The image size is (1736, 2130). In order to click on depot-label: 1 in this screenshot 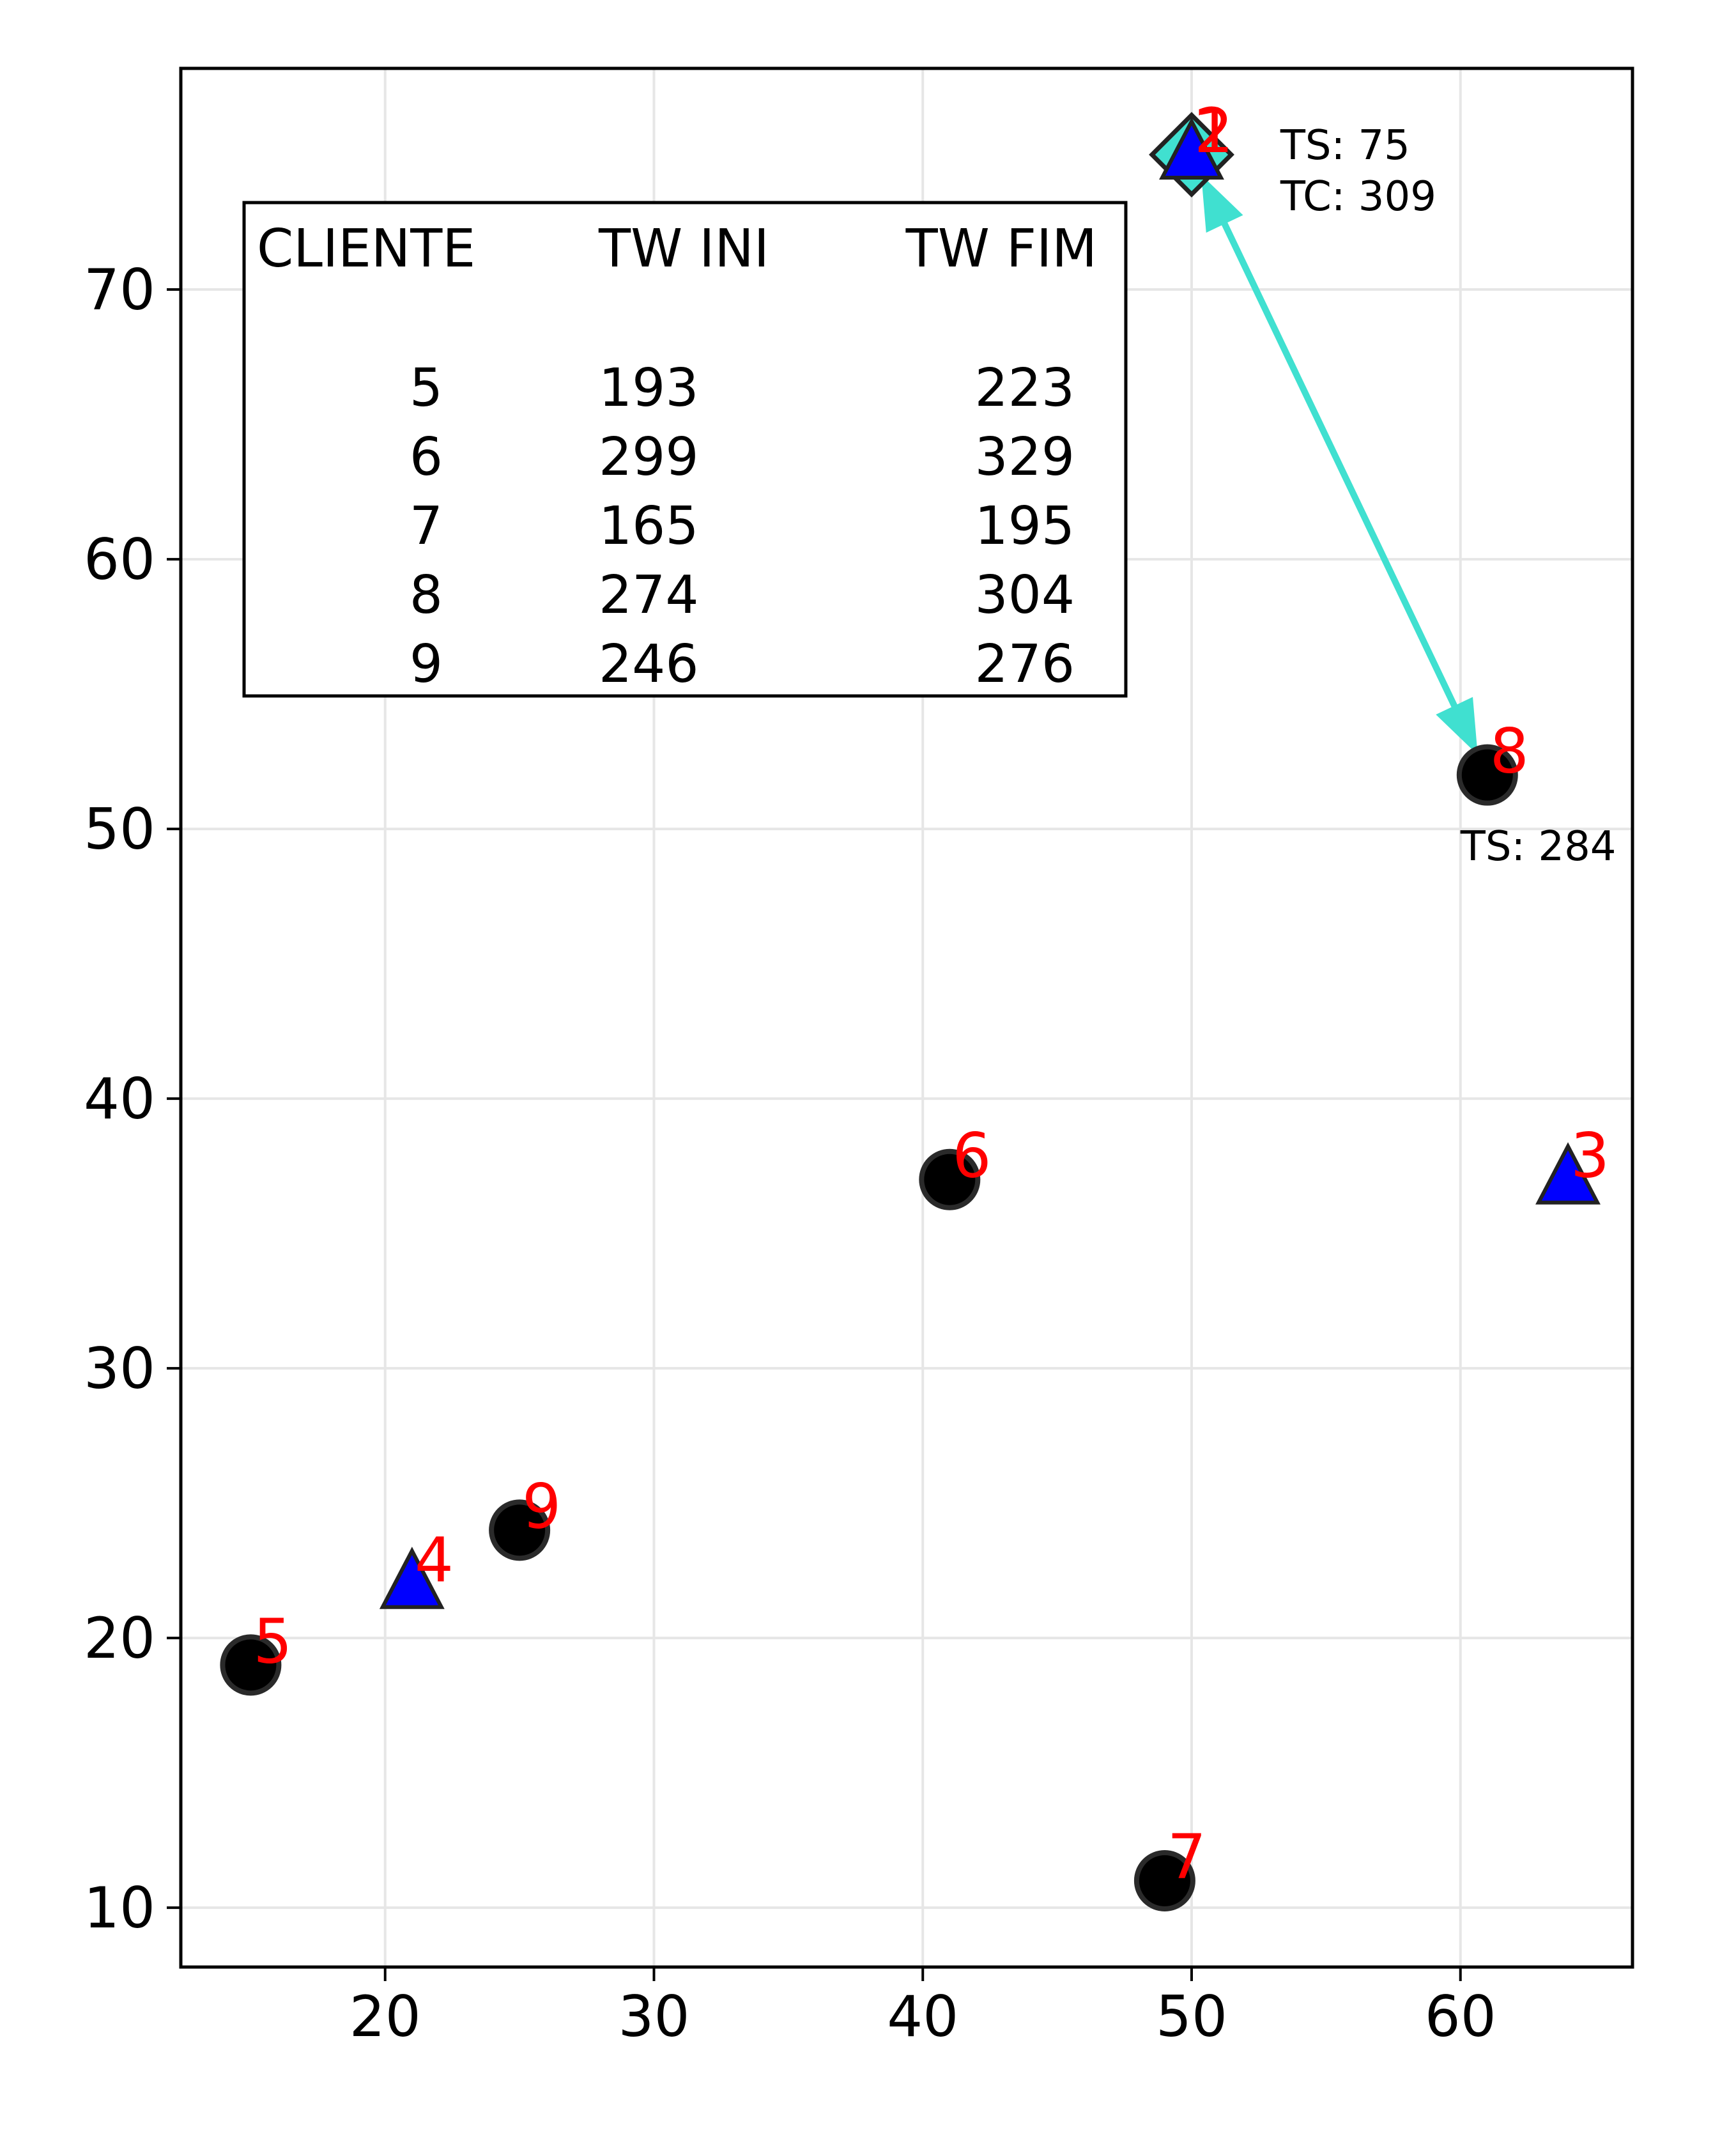, I will do `click(1213, 131)`.